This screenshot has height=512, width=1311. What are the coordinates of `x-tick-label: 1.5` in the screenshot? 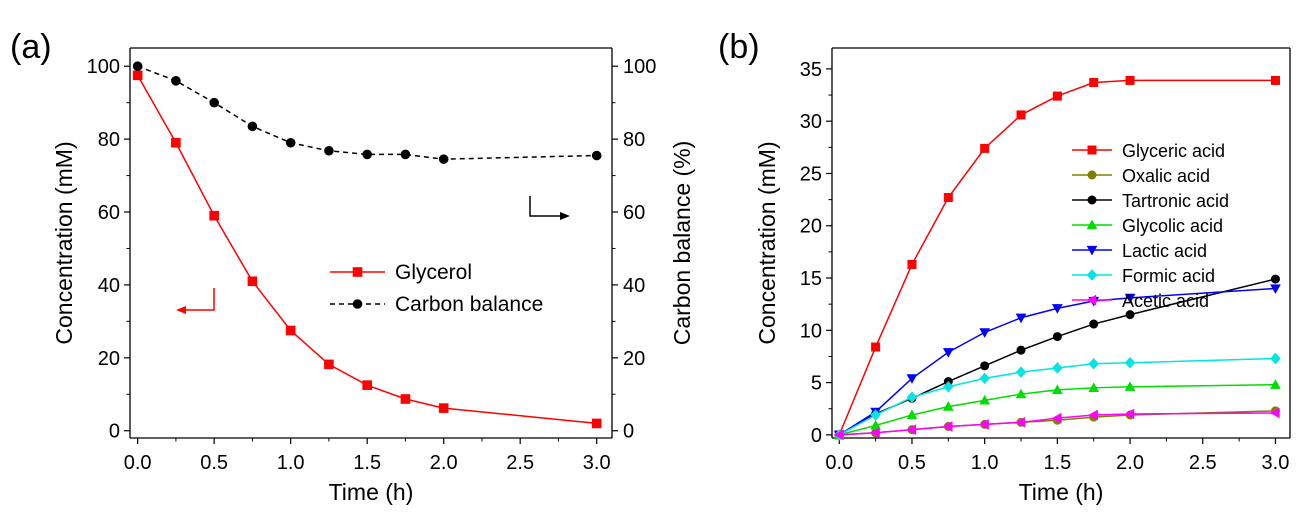 It's located at (1057, 463).